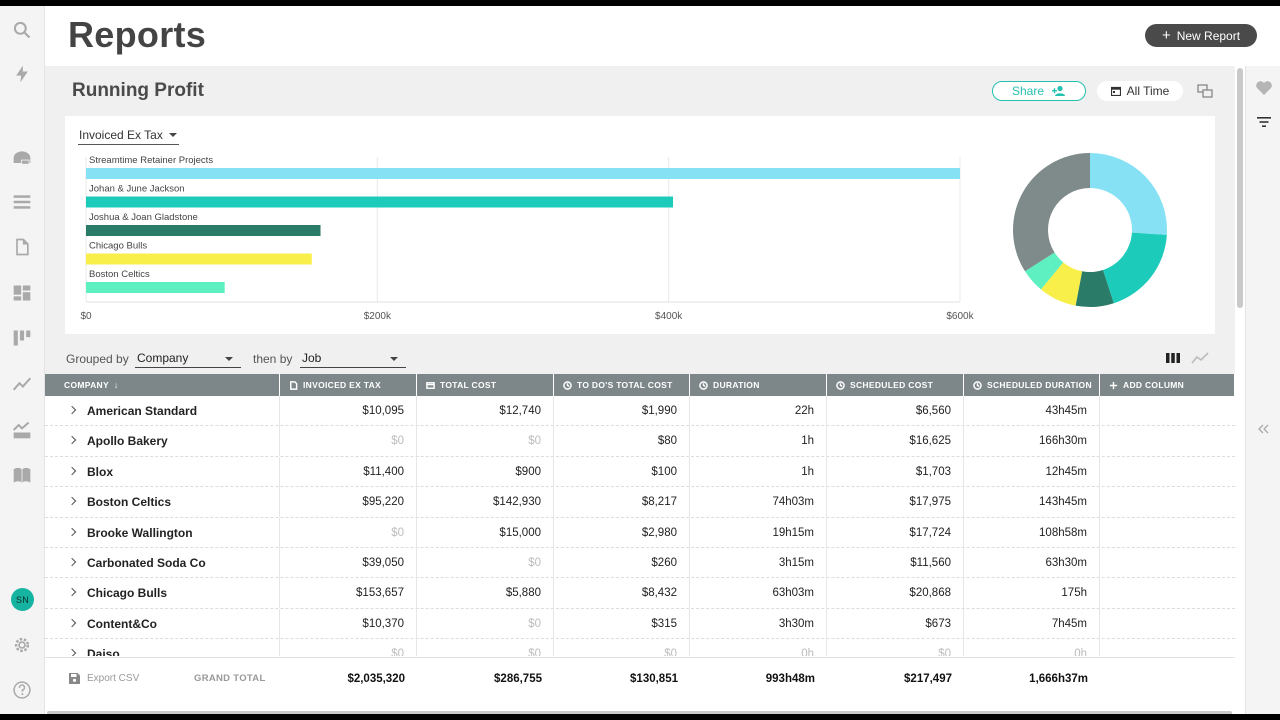 The image size is (1280, 720). I want to click on x-tick-label: $0, so click(86, 316).